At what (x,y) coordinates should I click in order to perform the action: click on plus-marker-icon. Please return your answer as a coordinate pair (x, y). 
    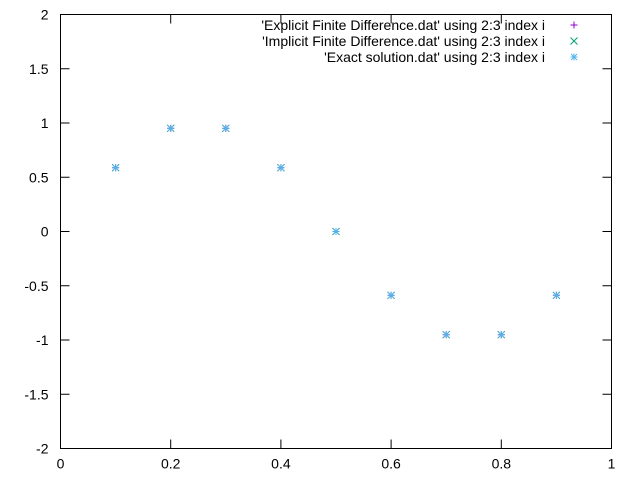
    Looking at the image, I should click on (574, 25).